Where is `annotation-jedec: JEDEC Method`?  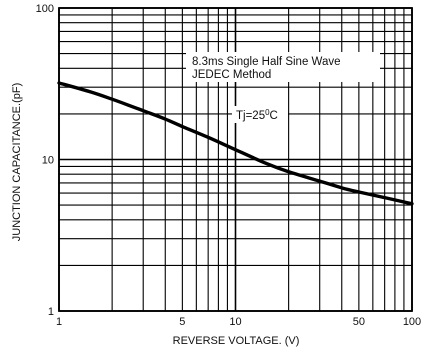
annotation-jedec: JEDEC Method is located at coordinates (231, 75).